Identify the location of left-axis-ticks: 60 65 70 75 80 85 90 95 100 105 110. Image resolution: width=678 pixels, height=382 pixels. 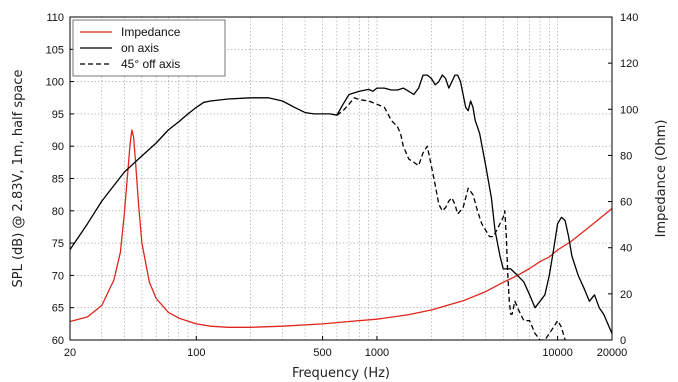
(60, 179).